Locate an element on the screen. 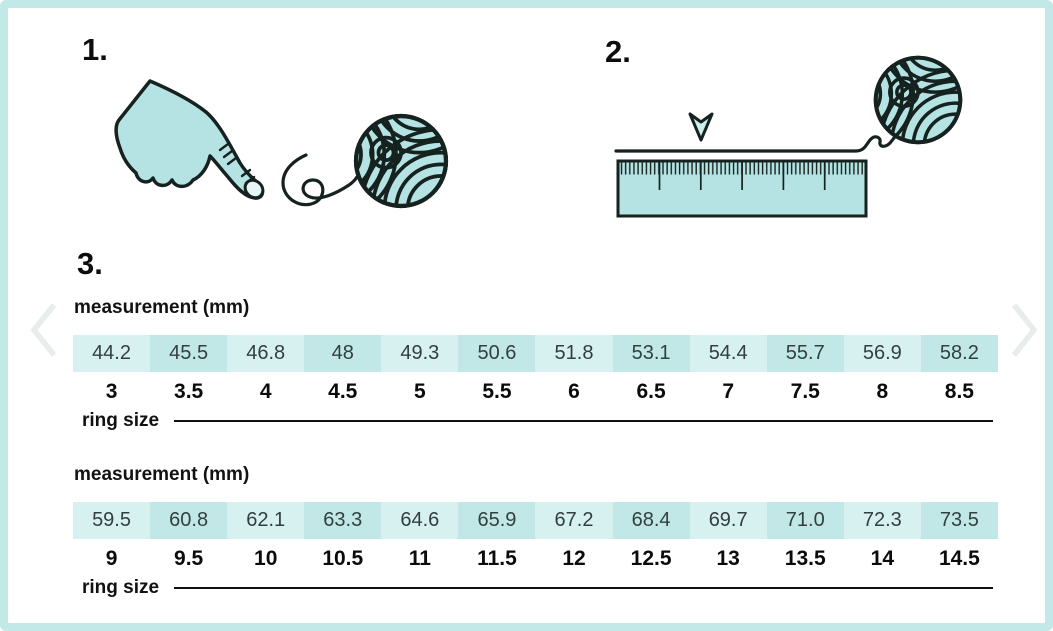 This screenshot has height=631, width=1053. measurement-cell: 49.3 is located at coordinates (420, 353).